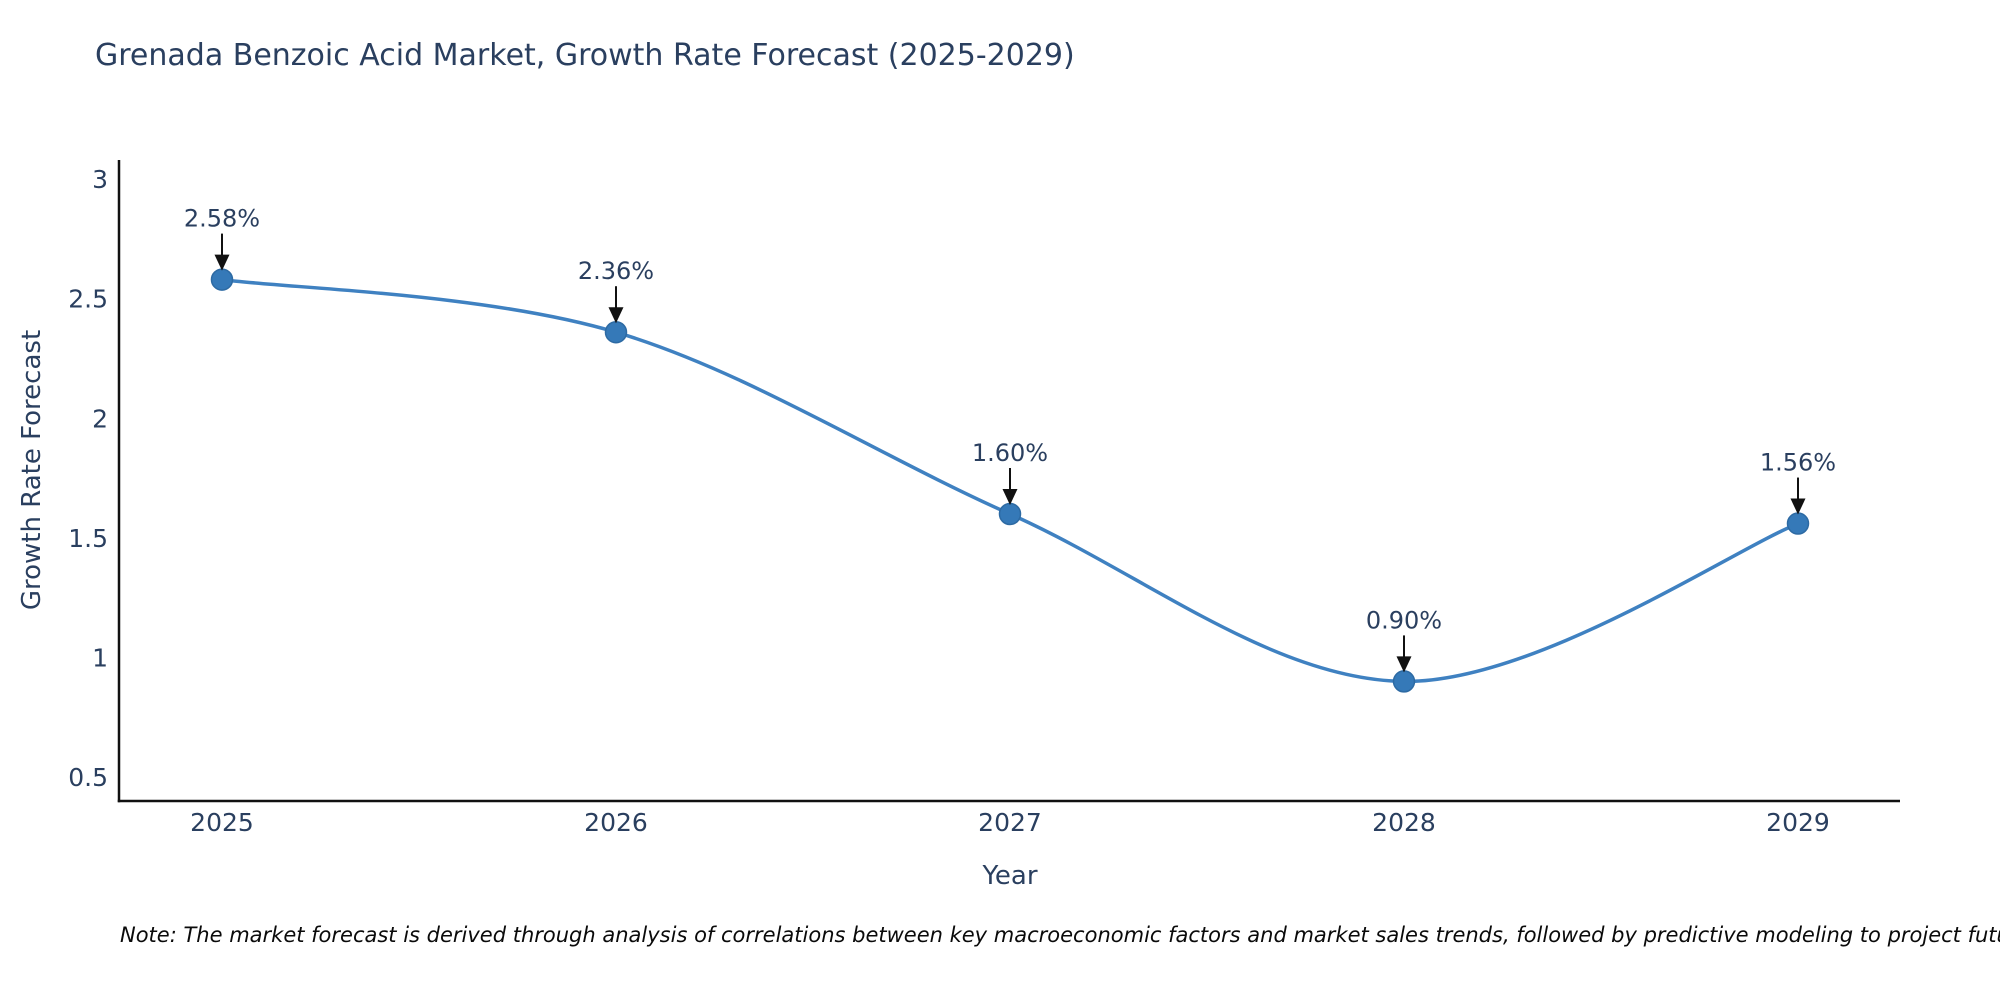 This screenshot has height=1000, width=2000. What do you see at coordinates (32, 470) in the screenshot?
I see `y-axis-title: Growth Rate Forecast` at bounding box center [32, 470].